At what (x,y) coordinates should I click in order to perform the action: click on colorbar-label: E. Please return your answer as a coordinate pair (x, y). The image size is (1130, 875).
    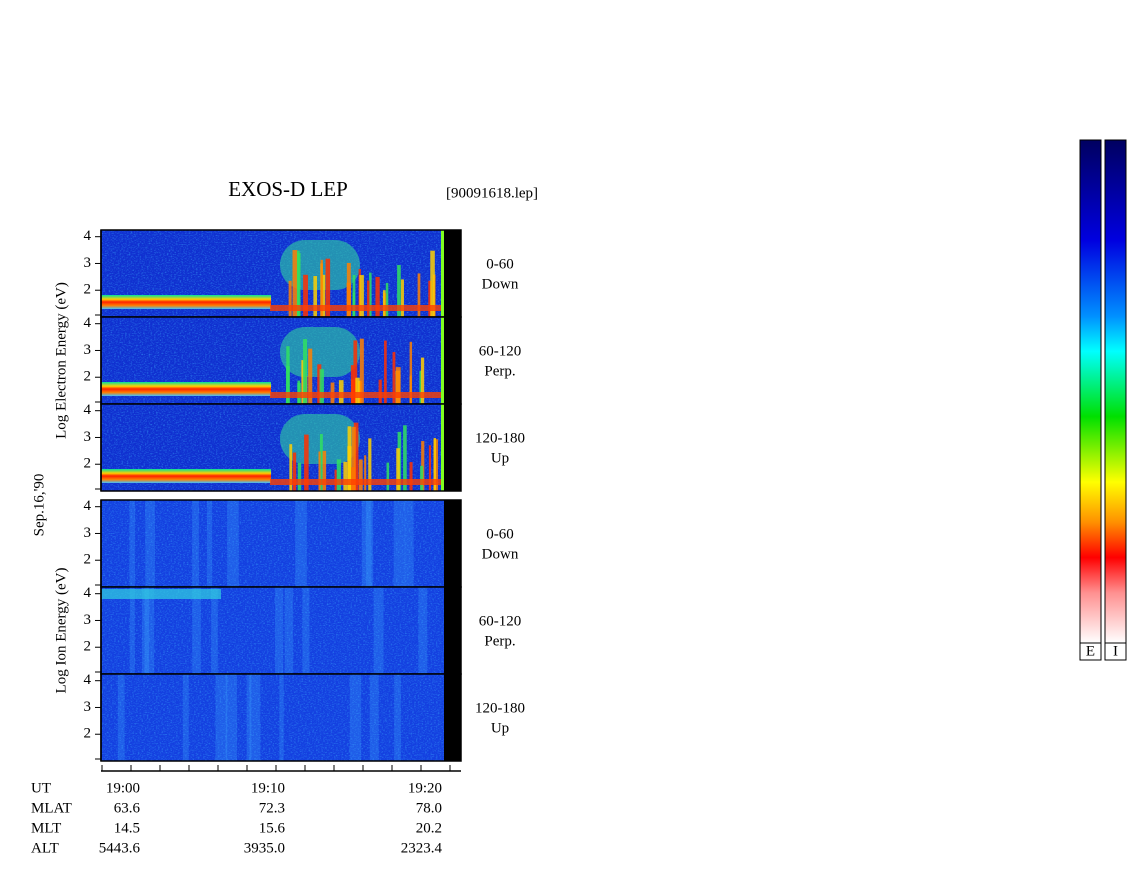
    Looking at the image, I should click on (1090, 651).